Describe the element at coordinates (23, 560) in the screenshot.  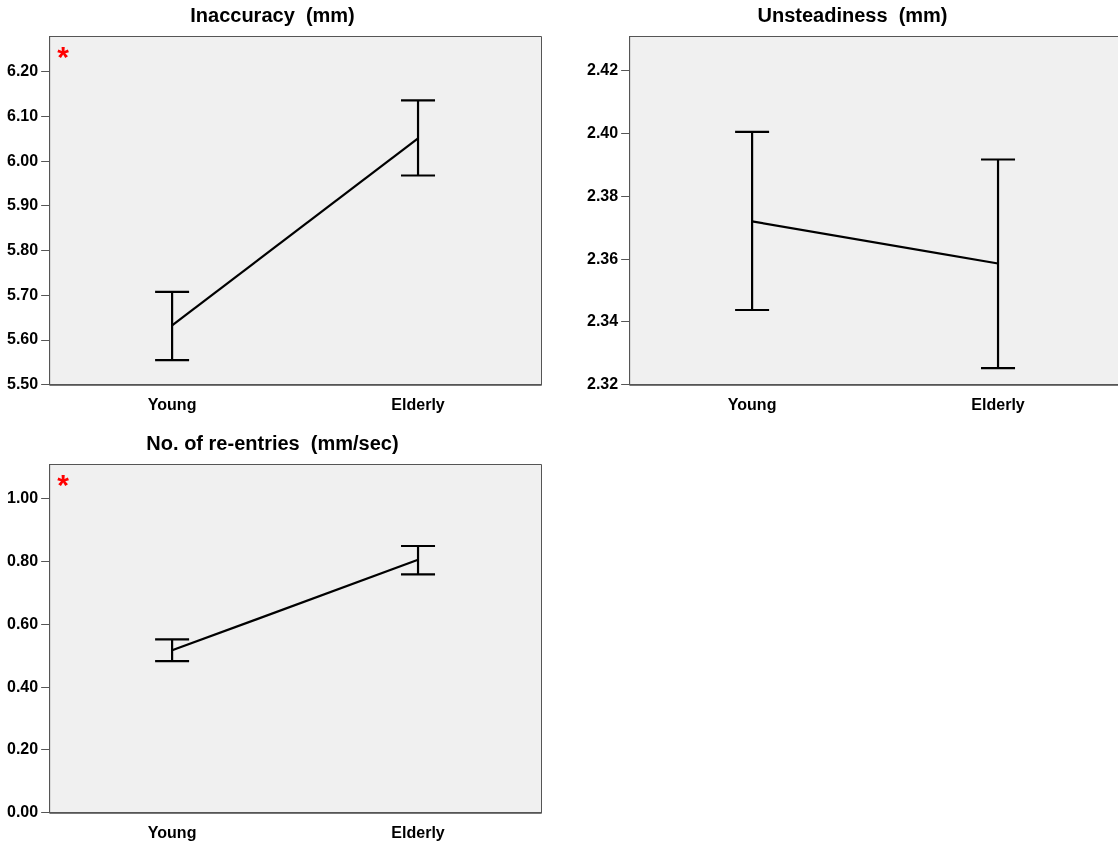
I see `y-tick-label: 0.80` at that location.